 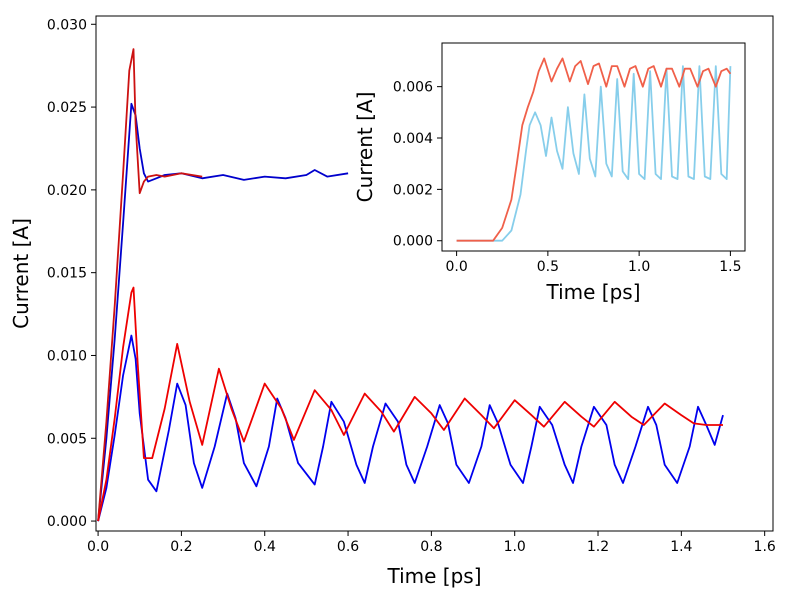 What do you see at coordinates (21, 273) in the screenshot?
I see `main-y-axis-label: Current [A]` at bounding box center [21, 273].